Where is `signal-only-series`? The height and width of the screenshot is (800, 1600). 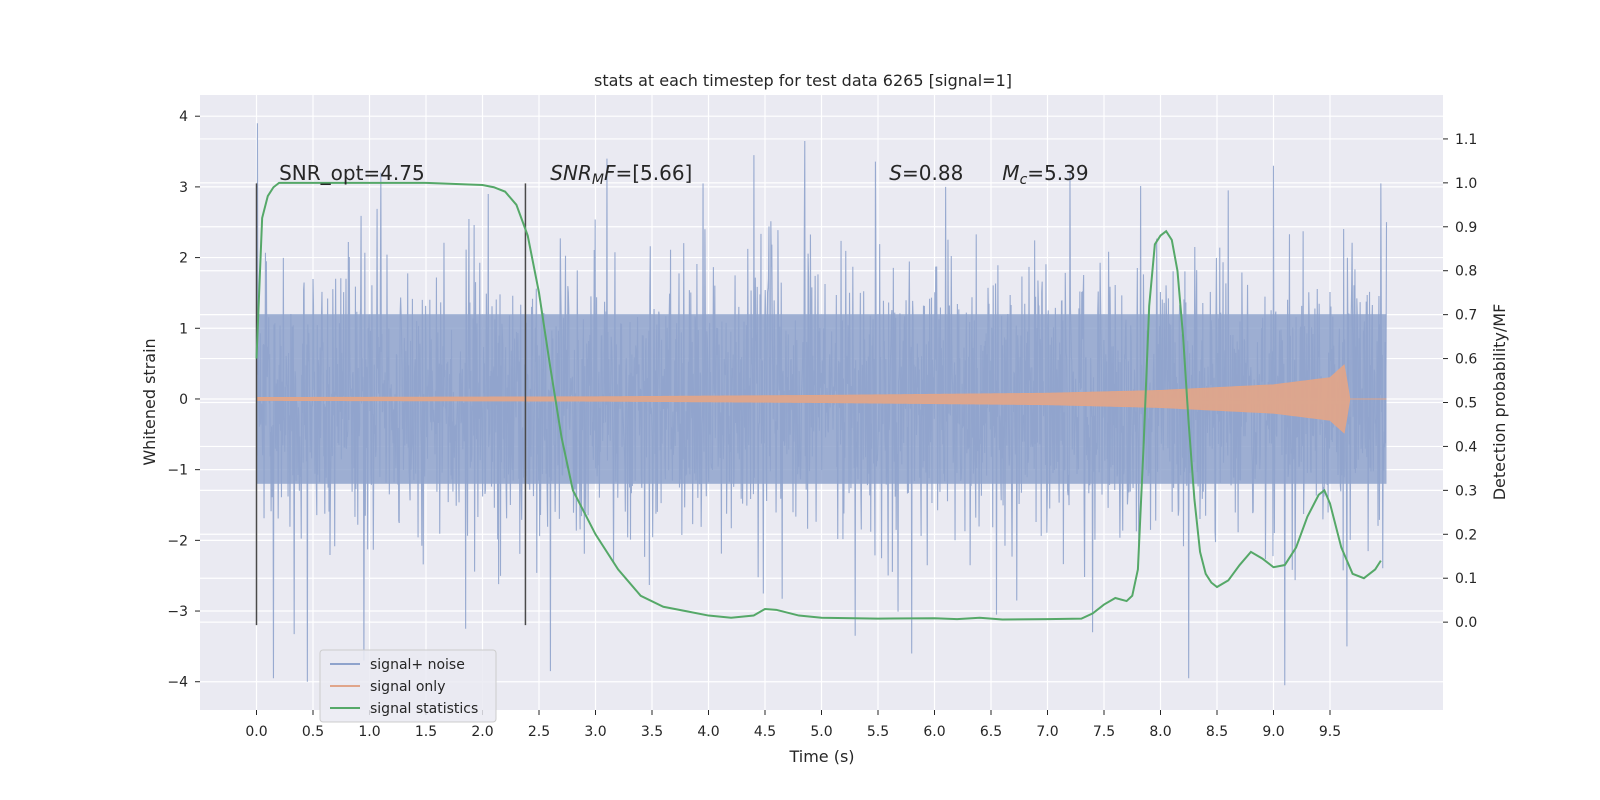 signal-only-series is located at coordinates (821, 399).